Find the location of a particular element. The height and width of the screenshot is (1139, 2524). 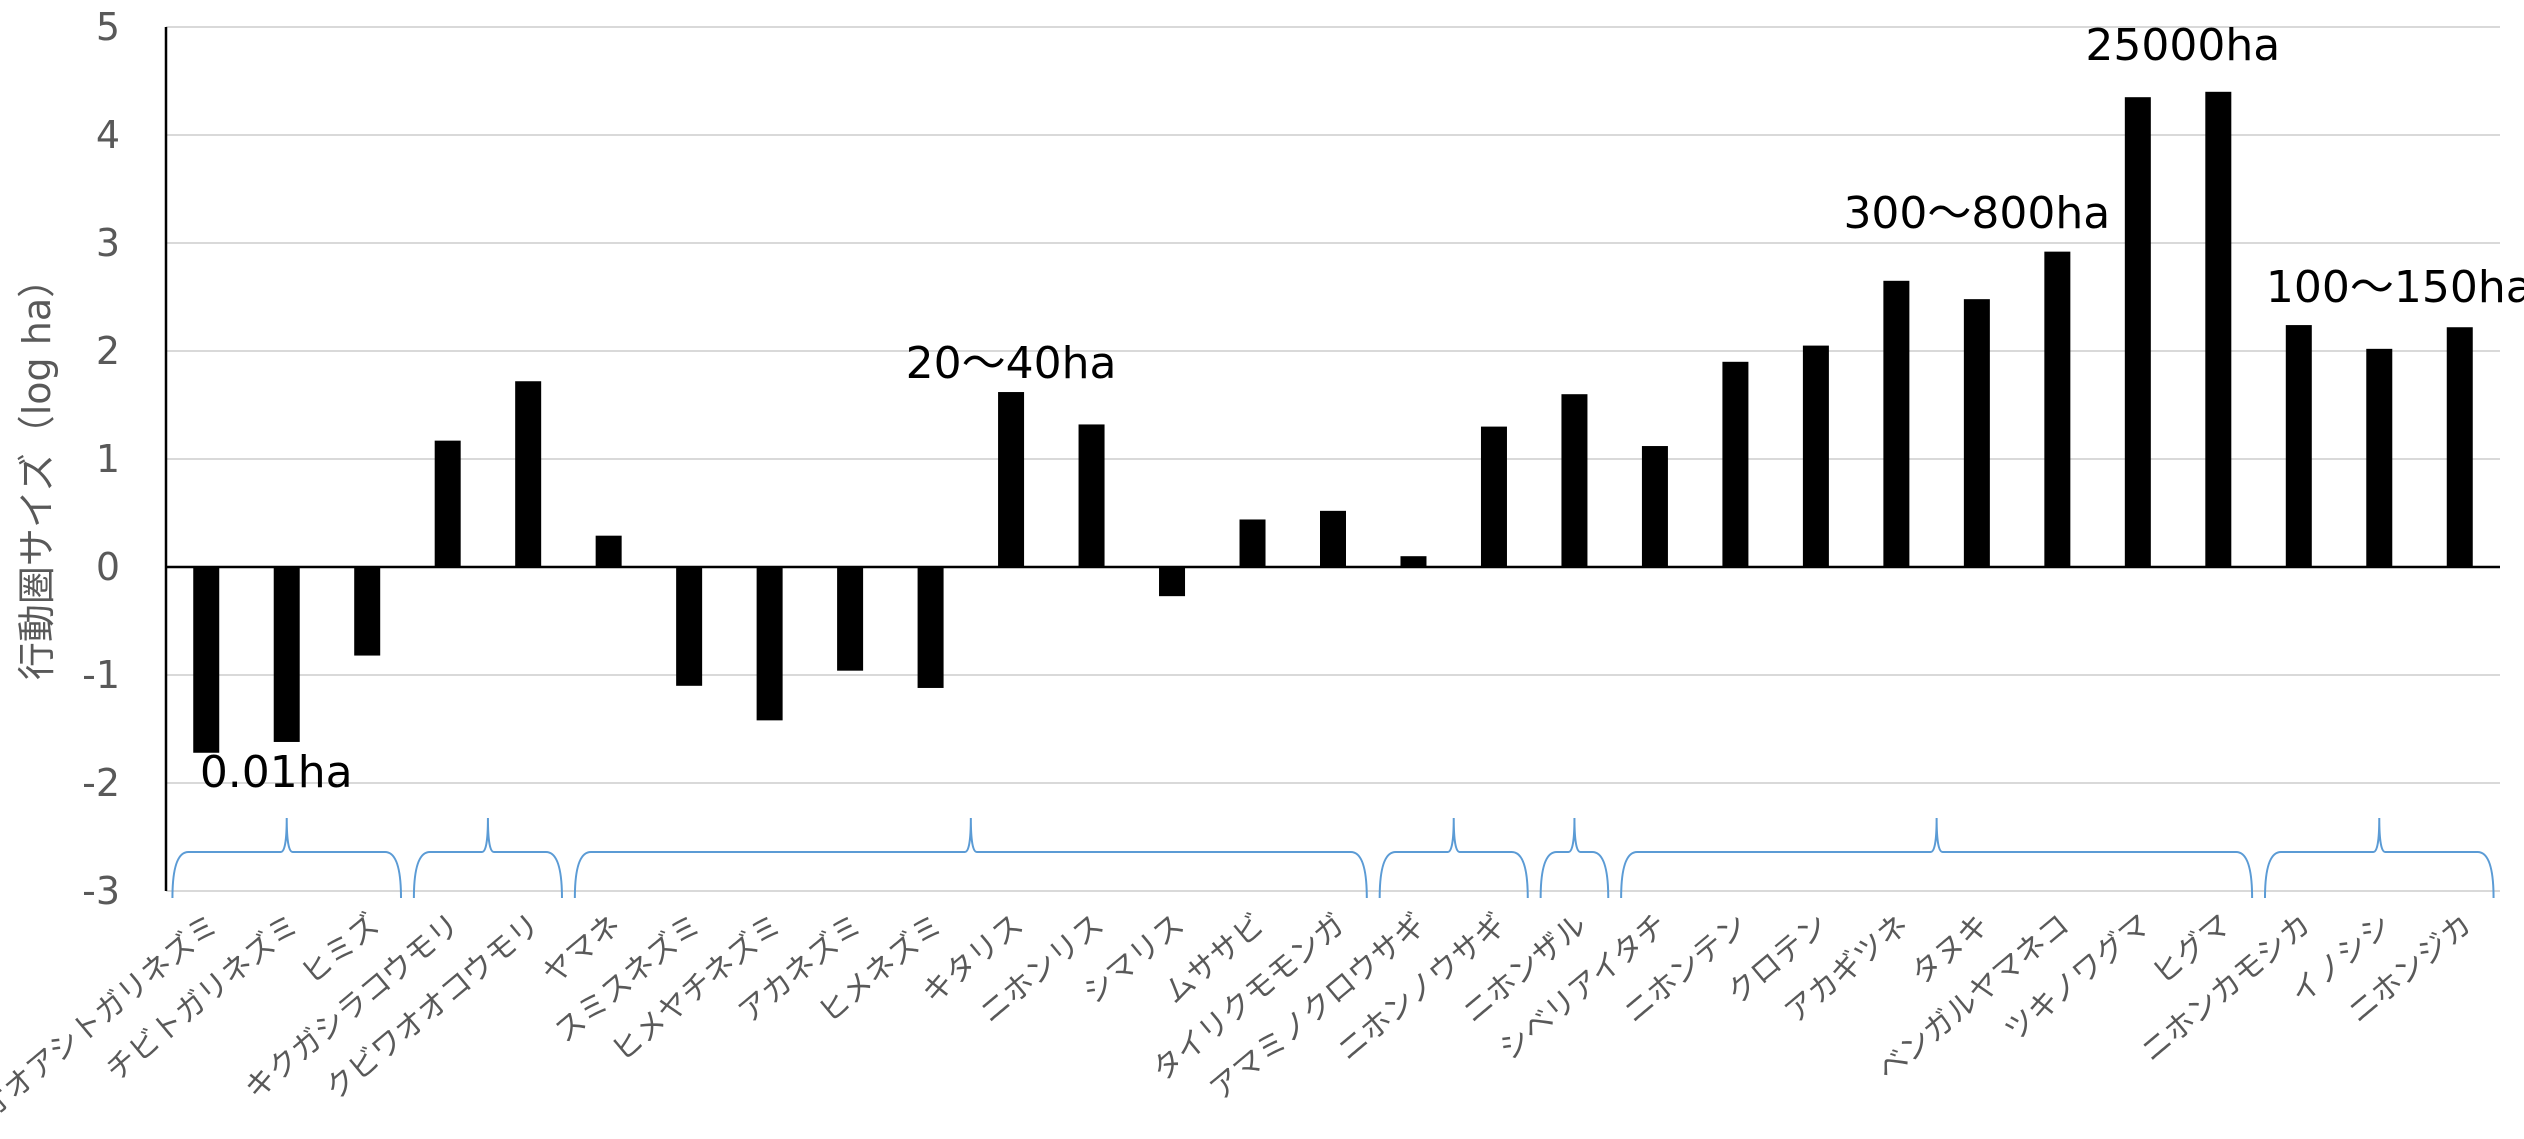

annotation-label: 300～800ha is located at coordinates (1976, 213).